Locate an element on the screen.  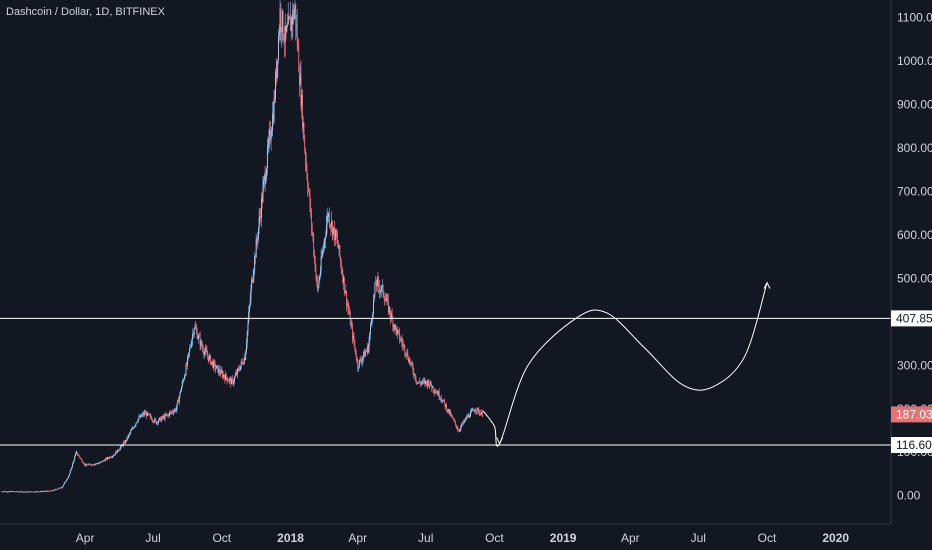
projection is located at coordinates (626, 364).